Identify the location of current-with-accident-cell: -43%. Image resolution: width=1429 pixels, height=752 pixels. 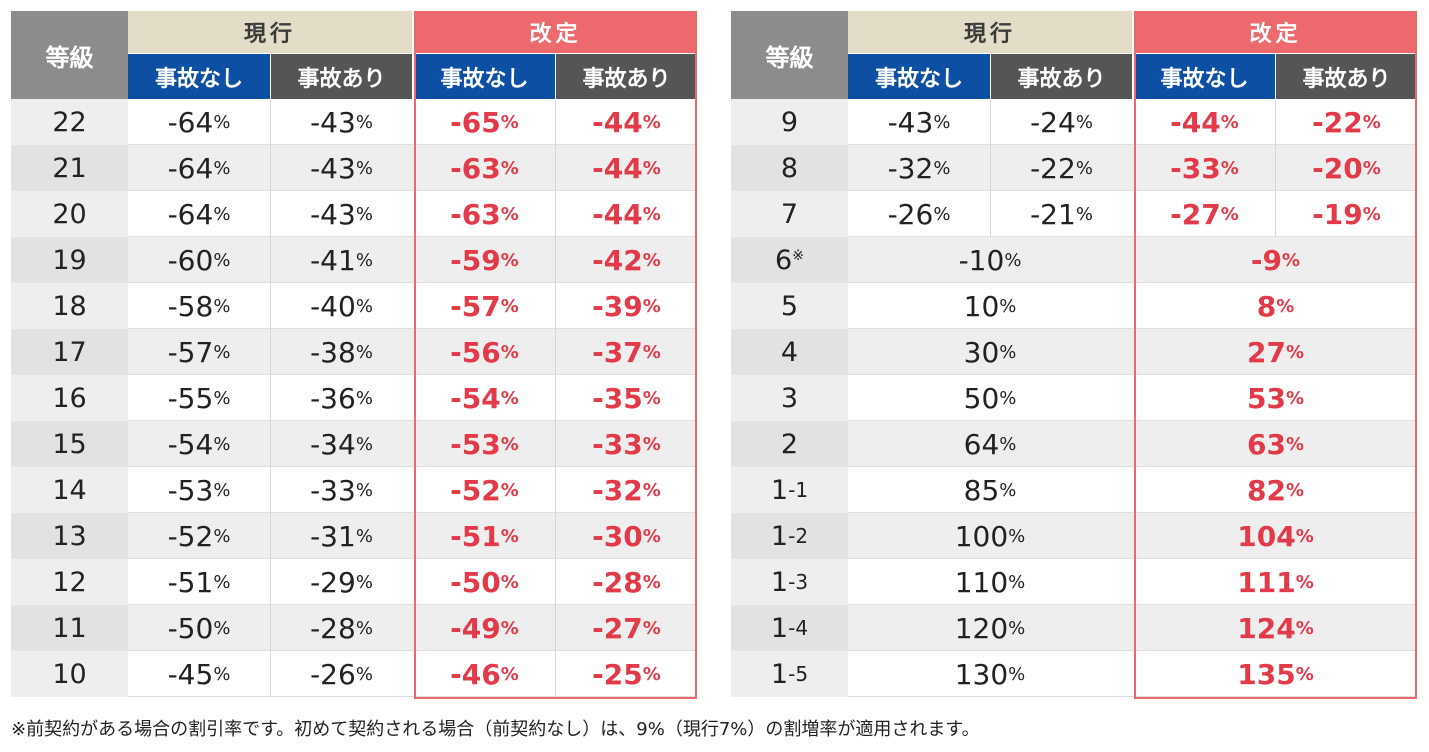
(341, 168).